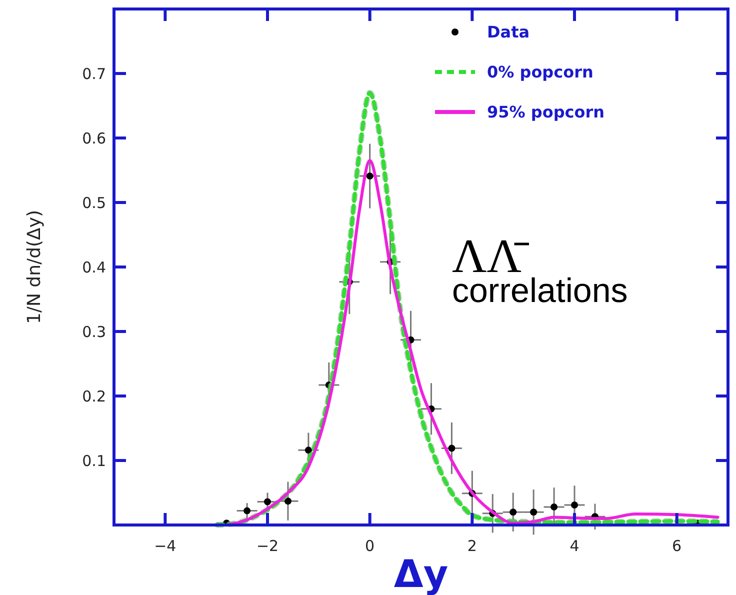  Describe the element at coordinates (34, 267) in the screenshot. I see `y-axis-title: 1/N dn/d(Δy)` at that location.